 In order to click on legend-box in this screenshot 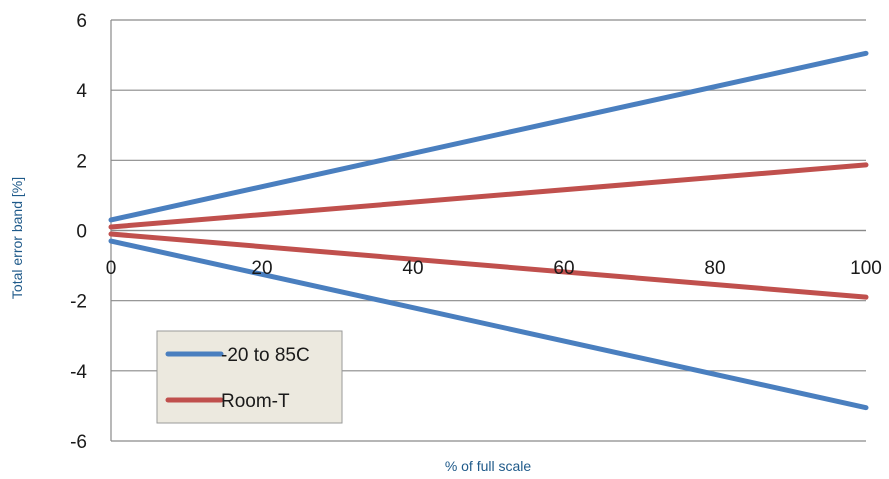, I will do `click(249, 377)`.